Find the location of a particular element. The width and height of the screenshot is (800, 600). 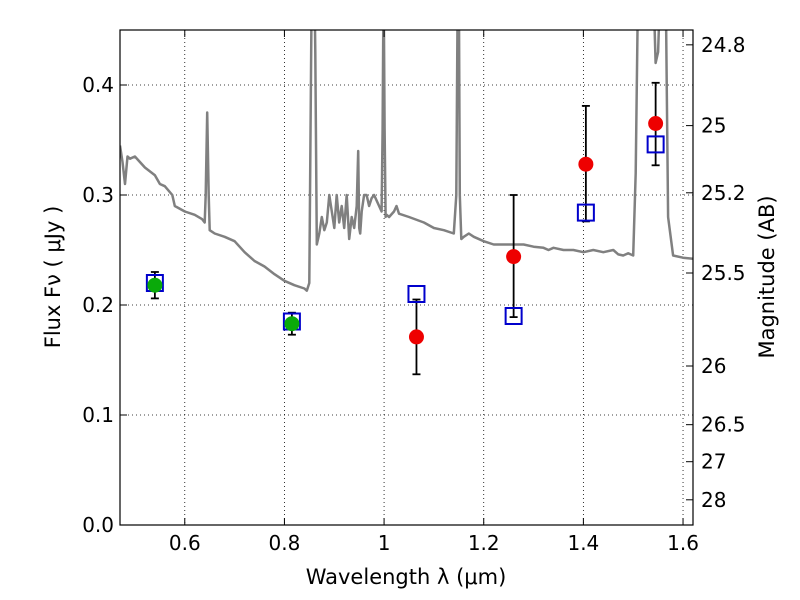

mag-tick-label: 25.2 is located at coordinates (723, 193).